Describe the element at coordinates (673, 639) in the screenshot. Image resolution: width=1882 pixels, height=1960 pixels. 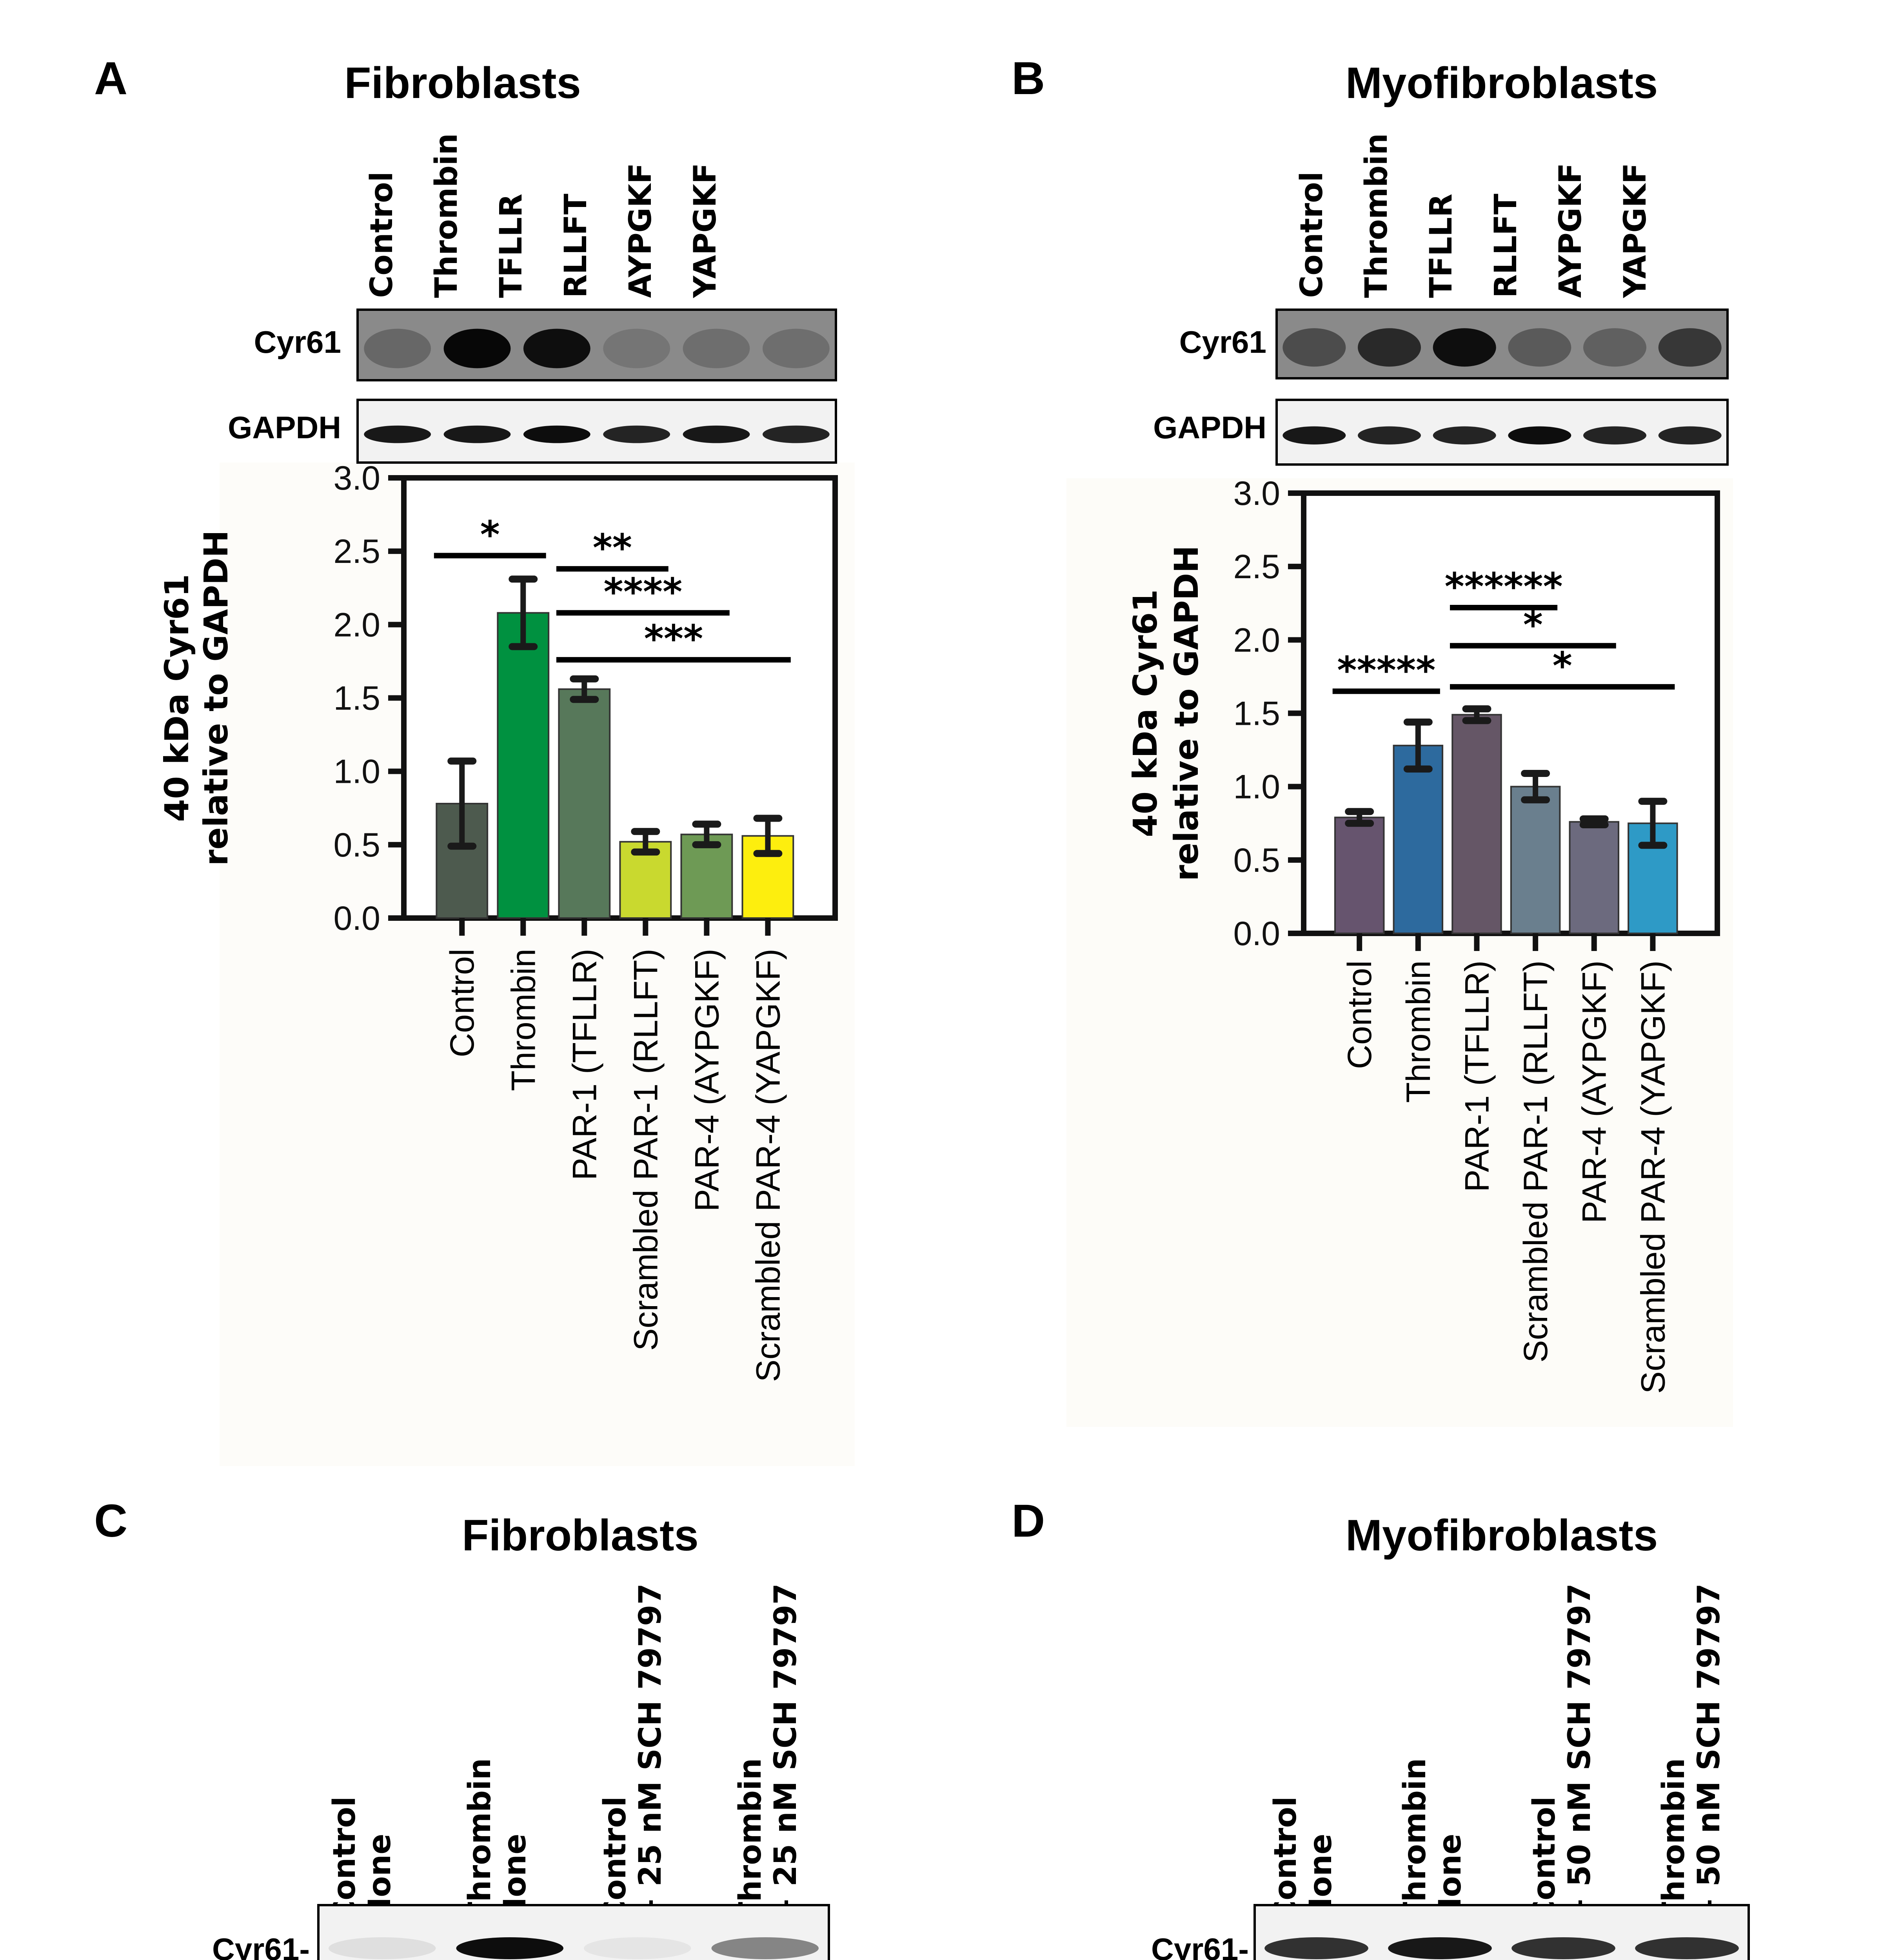
I see `significance-label: ***` at that location.